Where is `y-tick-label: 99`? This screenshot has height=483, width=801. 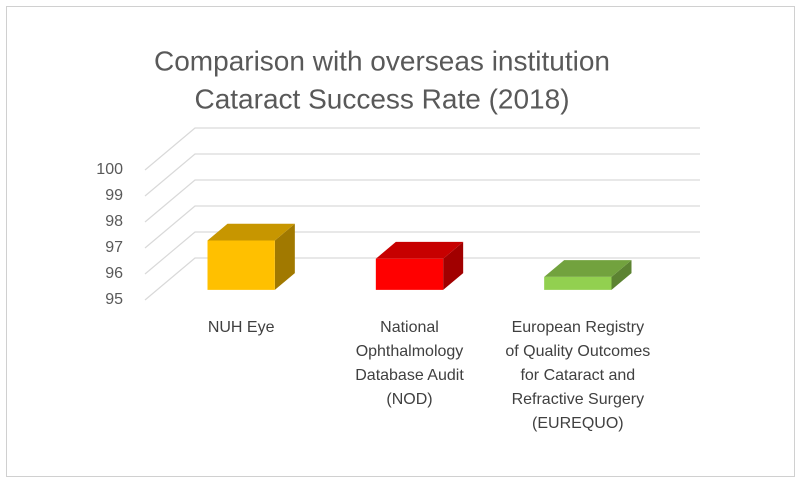
y-tick-label: 99 is located at coordinates (114, 195).